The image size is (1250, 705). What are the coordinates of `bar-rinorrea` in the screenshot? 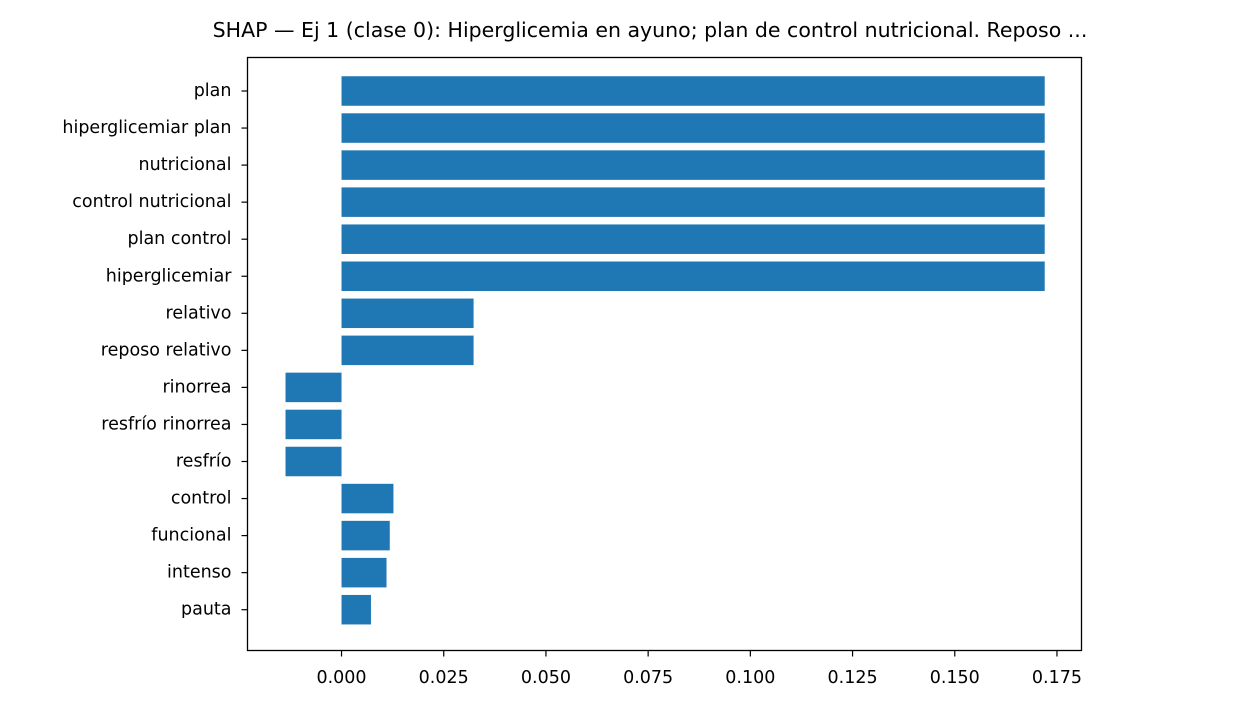 It's located at (313, 387).